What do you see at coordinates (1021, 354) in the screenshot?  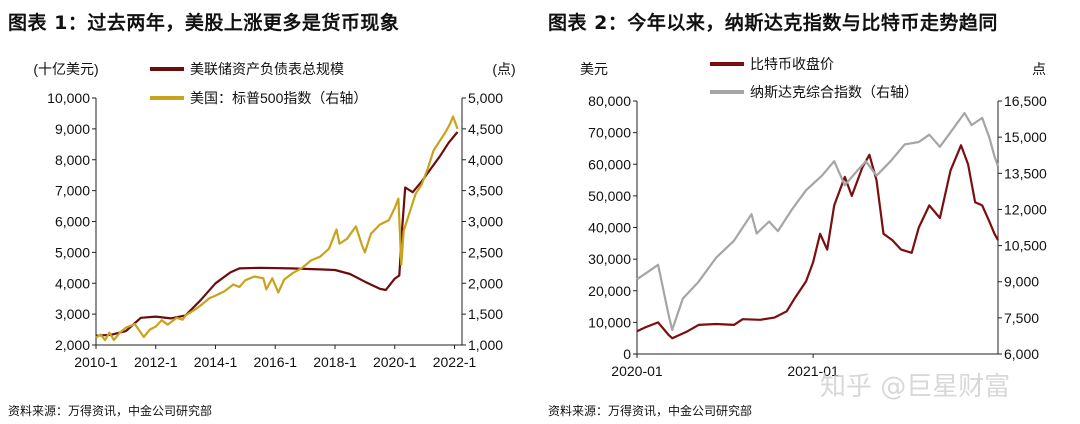 I see `right-tick-label: 6,000` at bounding box center [1021, 354].